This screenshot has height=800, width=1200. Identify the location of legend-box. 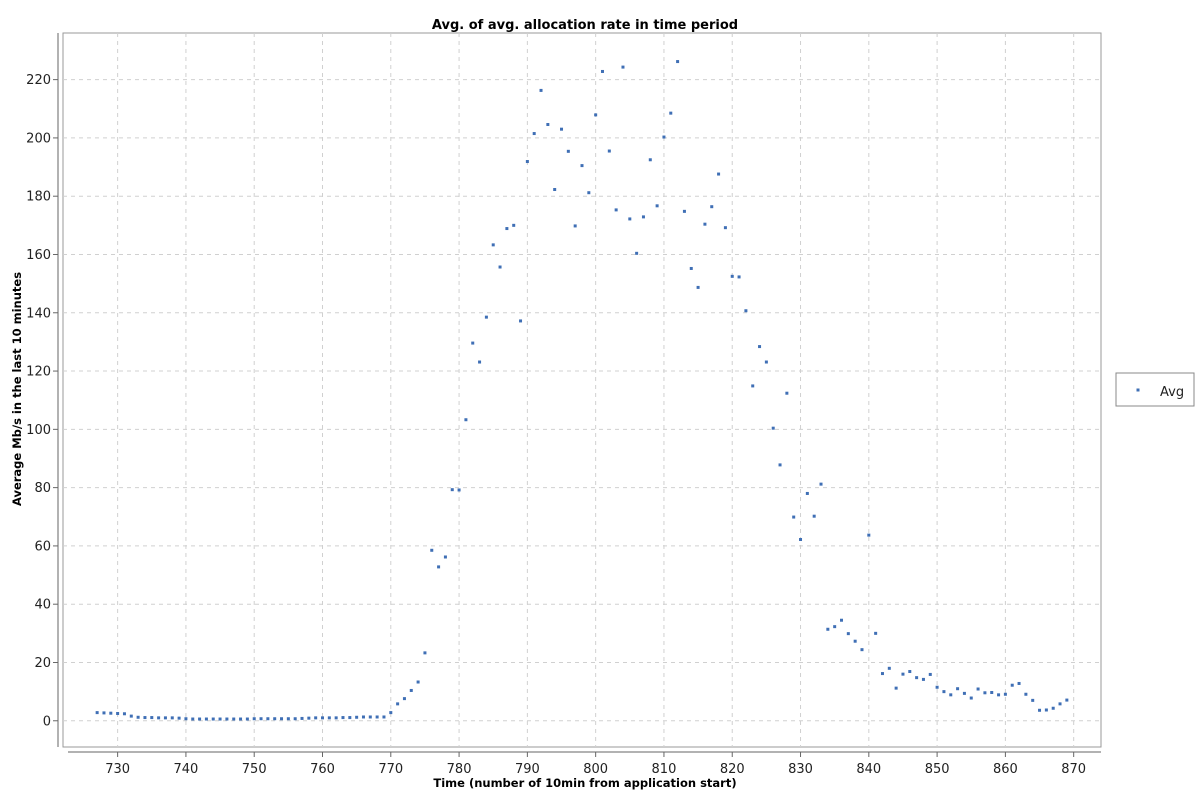
(1155, 389).